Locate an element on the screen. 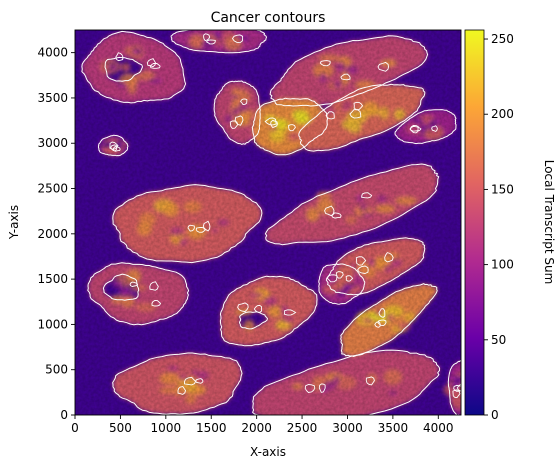  x-tick-label: 2000 is located at coordinates (256, 428).